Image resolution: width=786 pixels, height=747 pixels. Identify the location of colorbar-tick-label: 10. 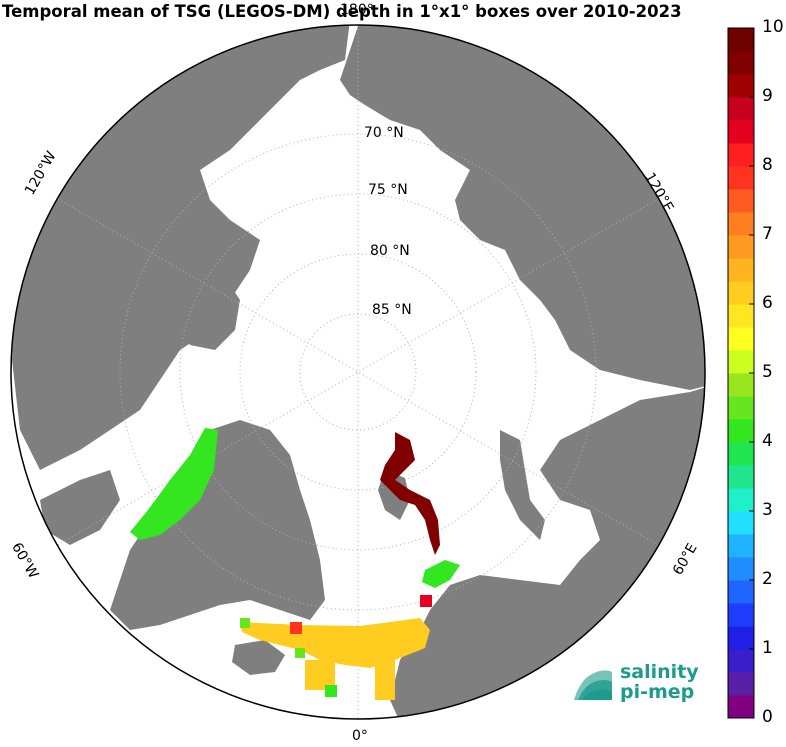
(773, 27).